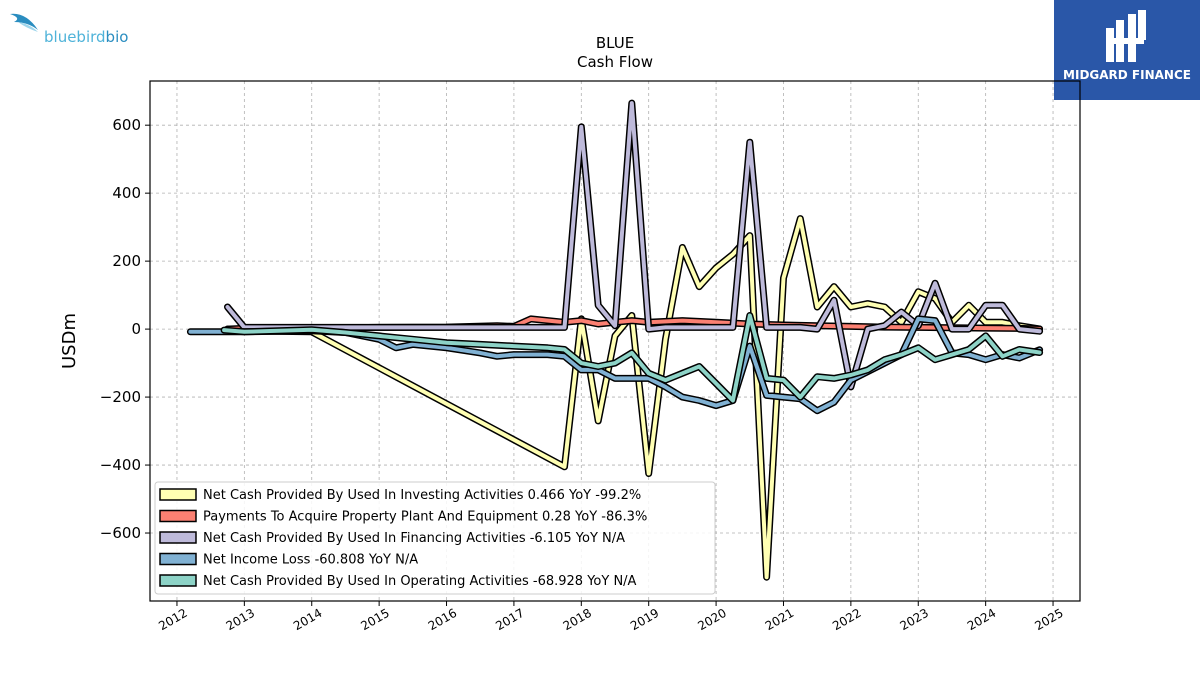  Describe the element at coordinates (779, 619) in the screenshot. I see `x-tick-label: 2021` at that location.